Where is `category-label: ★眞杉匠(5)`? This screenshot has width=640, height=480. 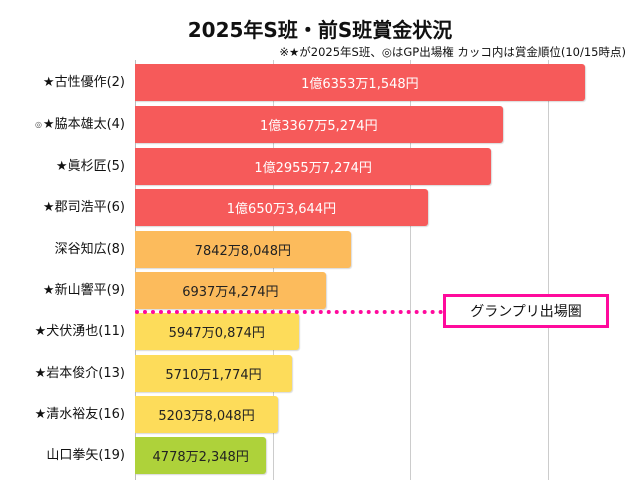
category-label: ★眞杉匠(5) is located at coordinates (90, 166).